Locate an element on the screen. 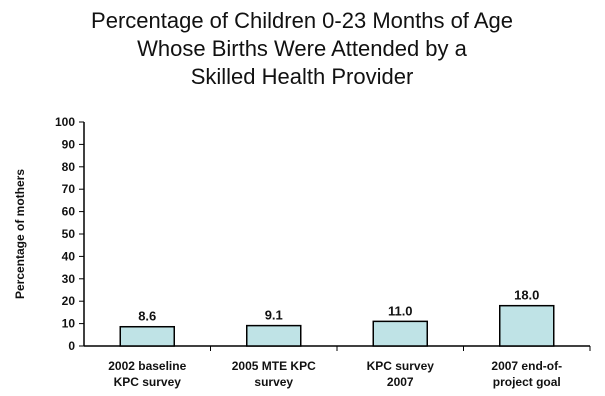  x-category-label: 2007 end-of- is located at coordinates (526, 366).